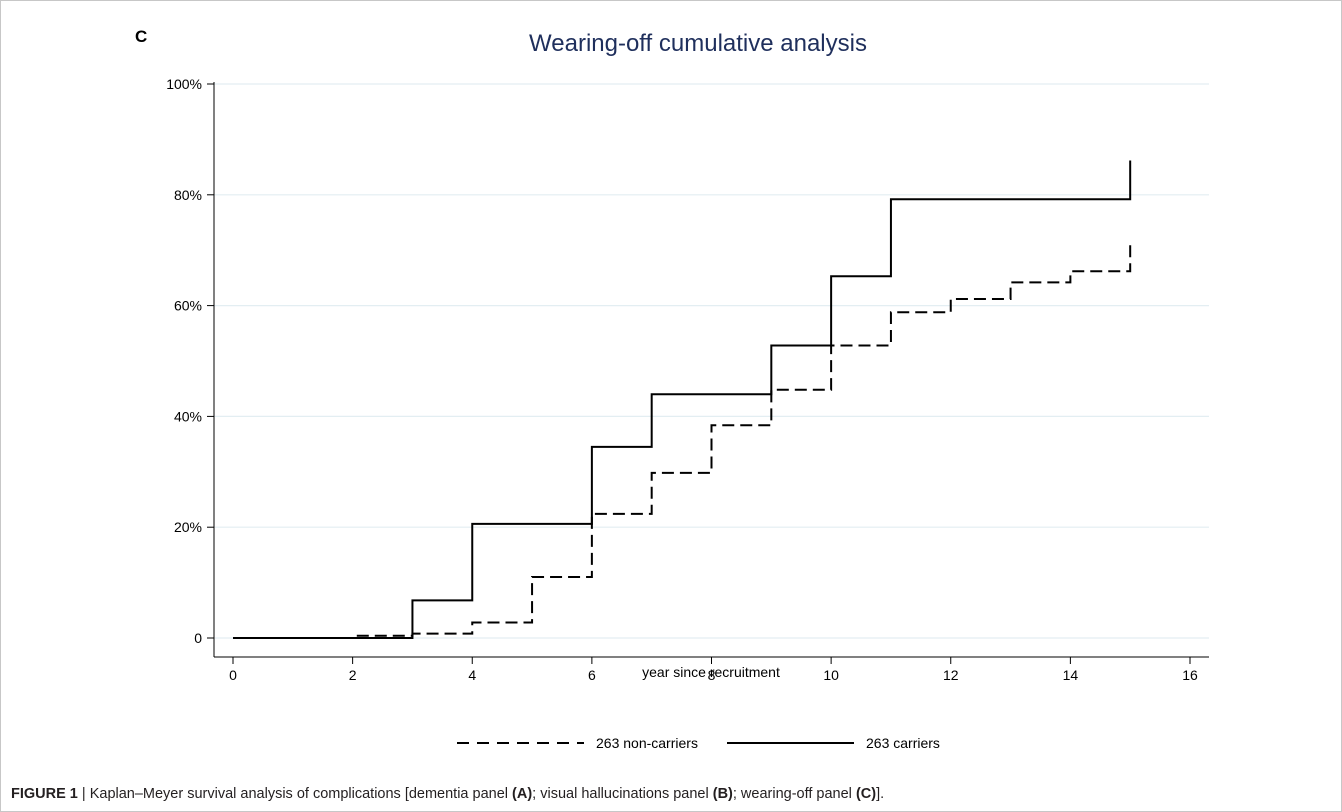 This screenshot has height=812, width=1342. Describe the element at coordinates (903, 743) in the screenshot. I see `legend-label-1: 263 carriers` at that location.